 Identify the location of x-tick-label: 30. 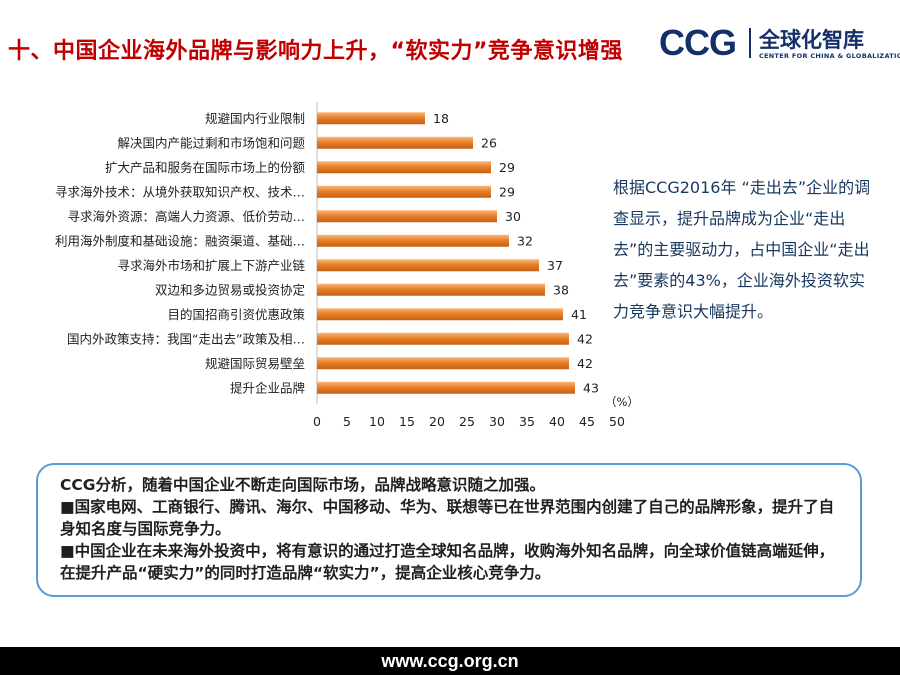
(497, 421).